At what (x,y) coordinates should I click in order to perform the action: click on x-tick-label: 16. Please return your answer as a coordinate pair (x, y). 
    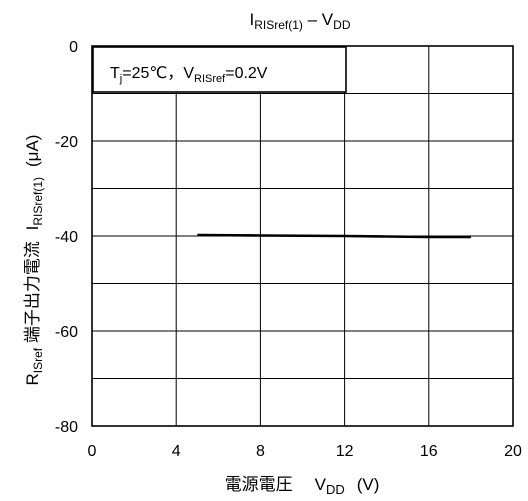
    Looking at the image, I should click on (429, 451).